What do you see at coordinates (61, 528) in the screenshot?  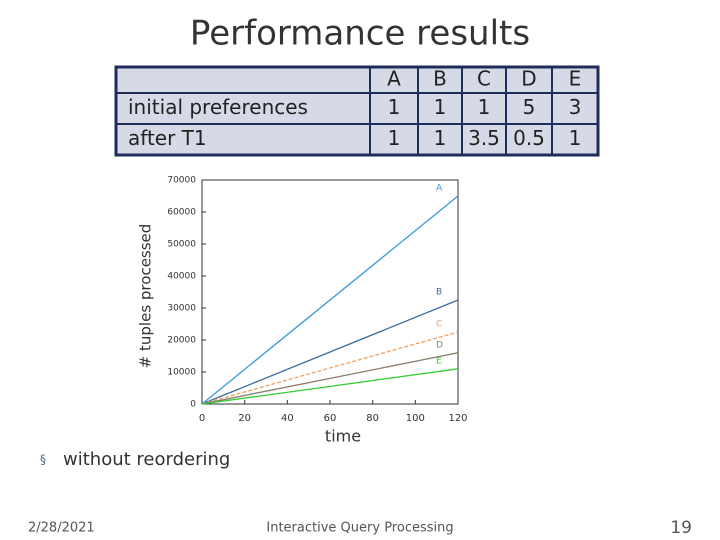 I see `footer-date: 2/28/2021` at bounding box center [61, 528].